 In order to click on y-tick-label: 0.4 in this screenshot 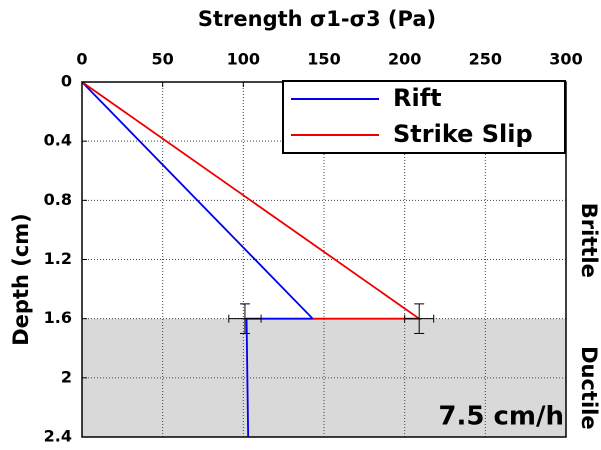, I will do `click(58, 140)`.